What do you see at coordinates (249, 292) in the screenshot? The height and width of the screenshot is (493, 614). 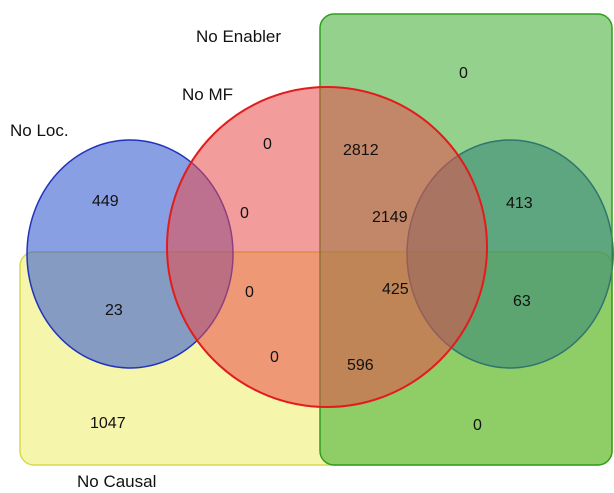 I see `count-mf-loc-causal: 0` at bounding box center [249, 292].